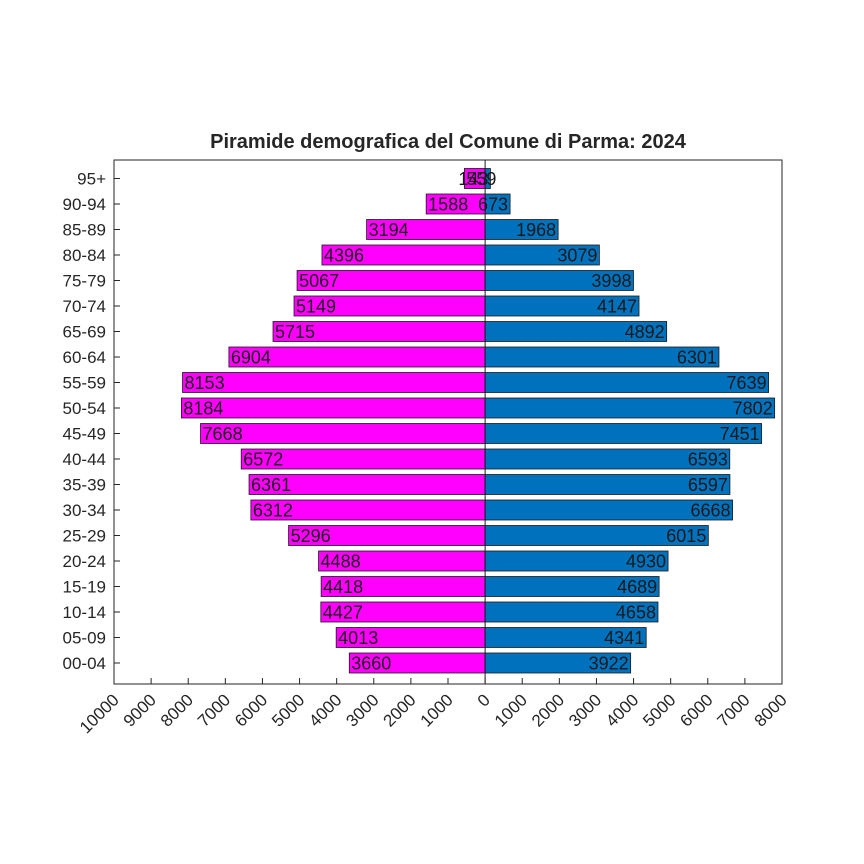  What do you see at coordinates (484, 700) in the screenshot?
I see `x-tick-label-10: 0` at bounding box center [484, 700].